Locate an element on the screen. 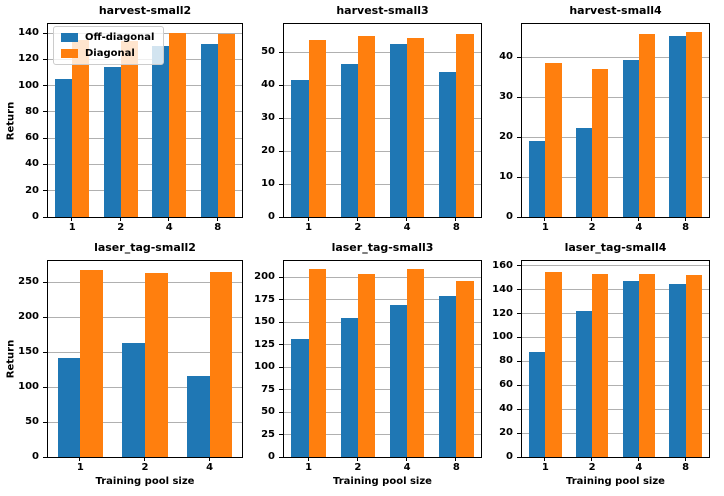 This screenshot has height=496, width=724. x-tick-label: 2 is located at coordinates (592, 227).